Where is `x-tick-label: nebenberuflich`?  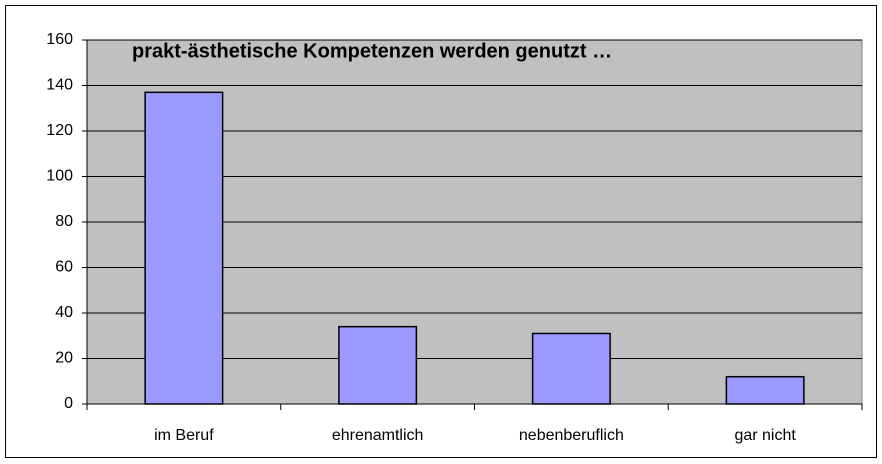 x-tick-label: nebenberuflich is located at coordinates (571, 435).